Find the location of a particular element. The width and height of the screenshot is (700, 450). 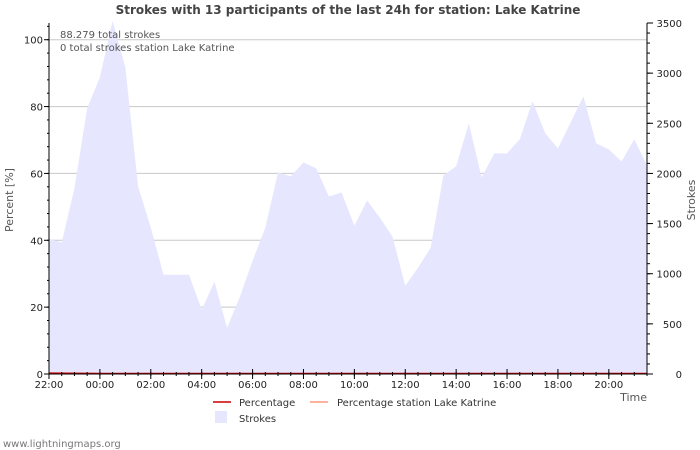

footer-credit: www.lightningmaps.org is located at coordinates (62, 444).